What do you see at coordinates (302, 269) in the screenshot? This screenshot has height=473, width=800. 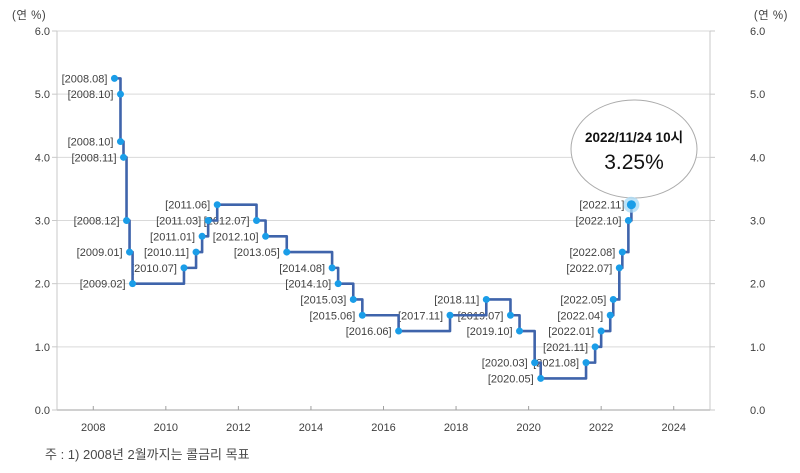 I see `data-point-label: [2014.08]` at bounding box center [302, 269].